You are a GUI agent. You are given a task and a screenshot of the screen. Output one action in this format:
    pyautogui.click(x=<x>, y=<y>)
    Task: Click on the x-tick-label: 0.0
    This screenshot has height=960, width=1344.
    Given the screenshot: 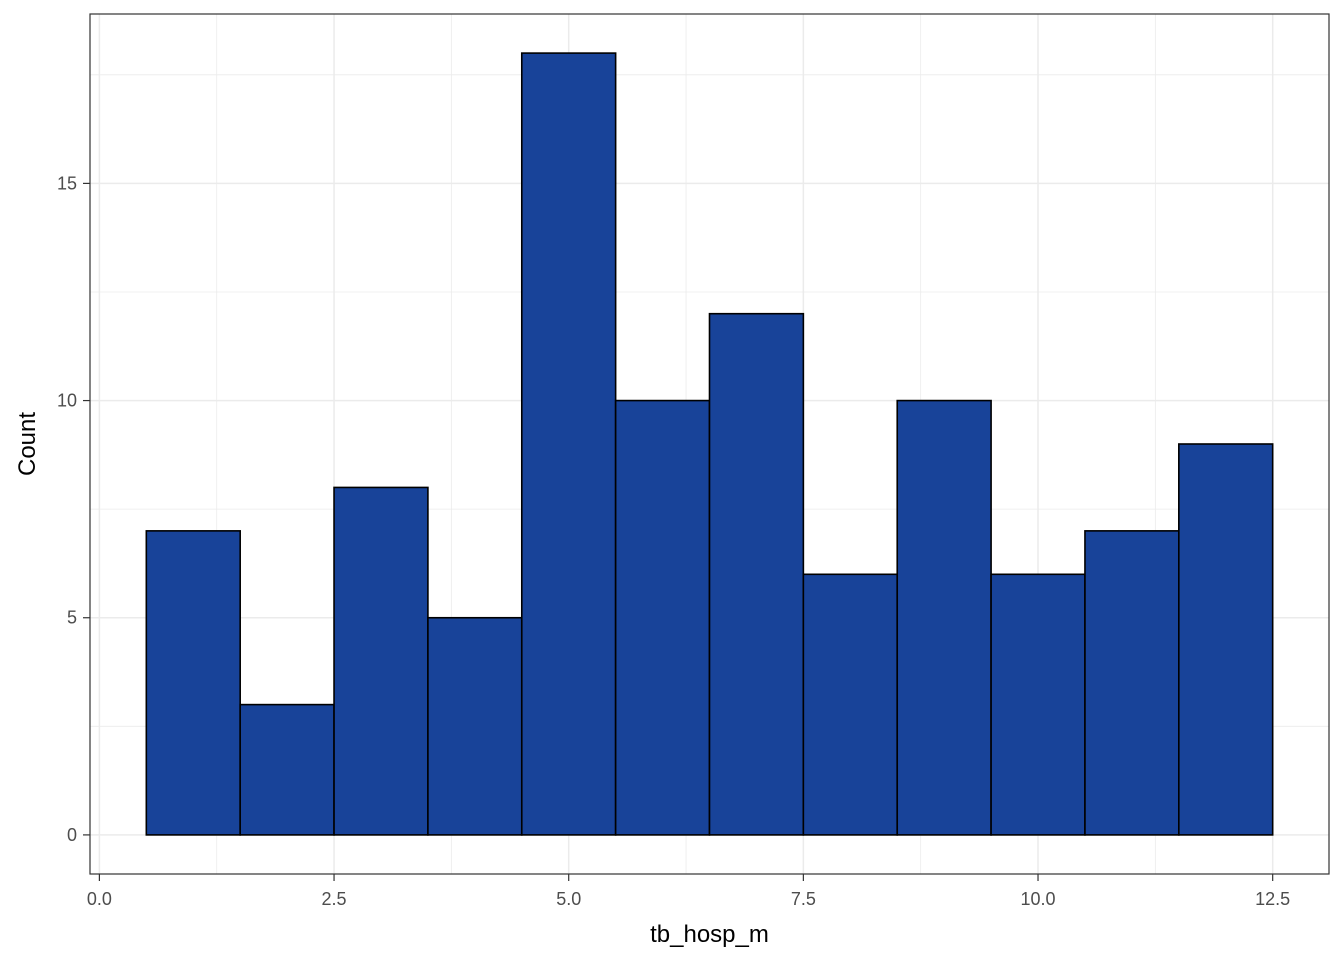 What is the action you would take?
    pyautogui.click(x=99, y=899)
    